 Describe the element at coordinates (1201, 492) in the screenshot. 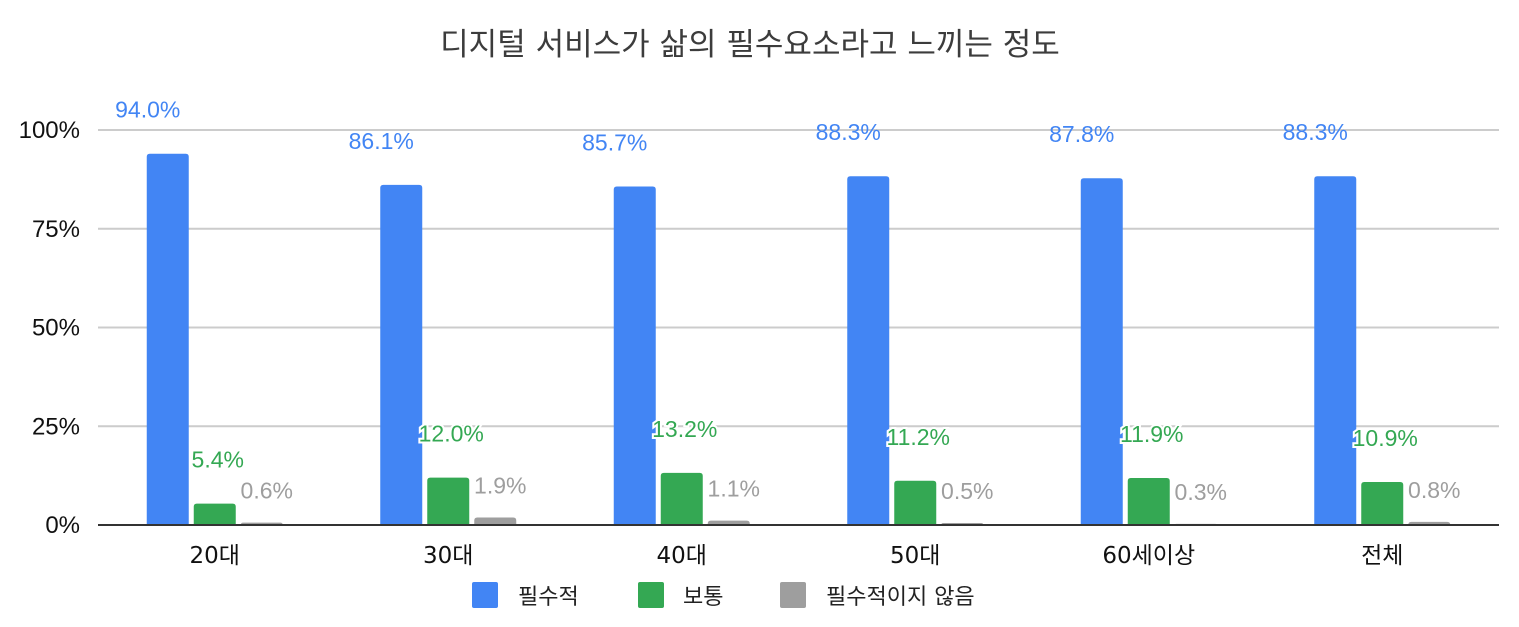

I see `data-label: 0.3%` at that location.